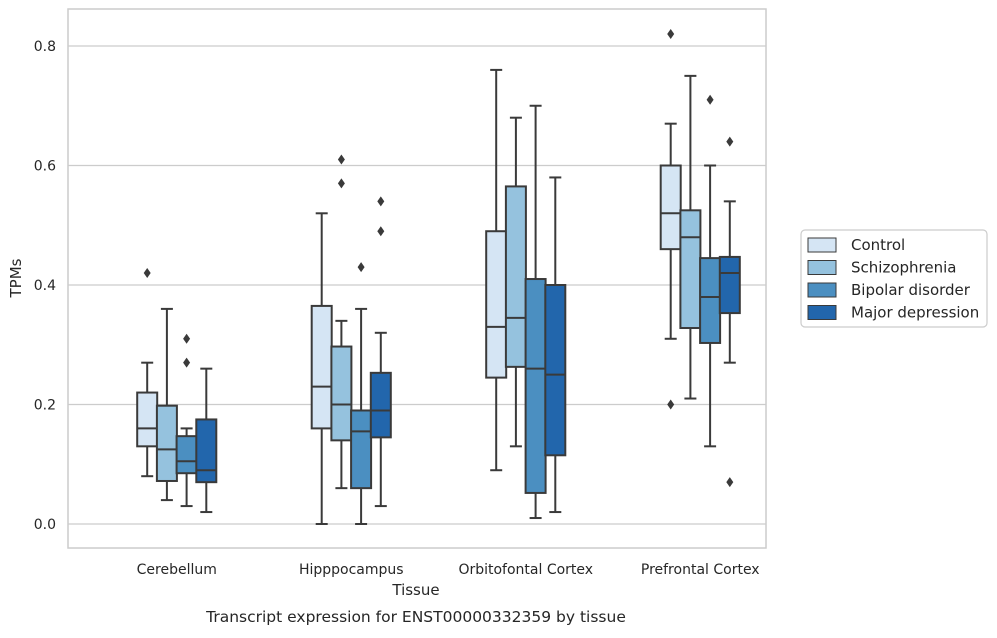 Image resolution: width=997 pixels, height=638 pixels. What do you see at coordinates (878, 245) in the screenshot?
I see `legend-label: Control` at bounding box center [878, 245].